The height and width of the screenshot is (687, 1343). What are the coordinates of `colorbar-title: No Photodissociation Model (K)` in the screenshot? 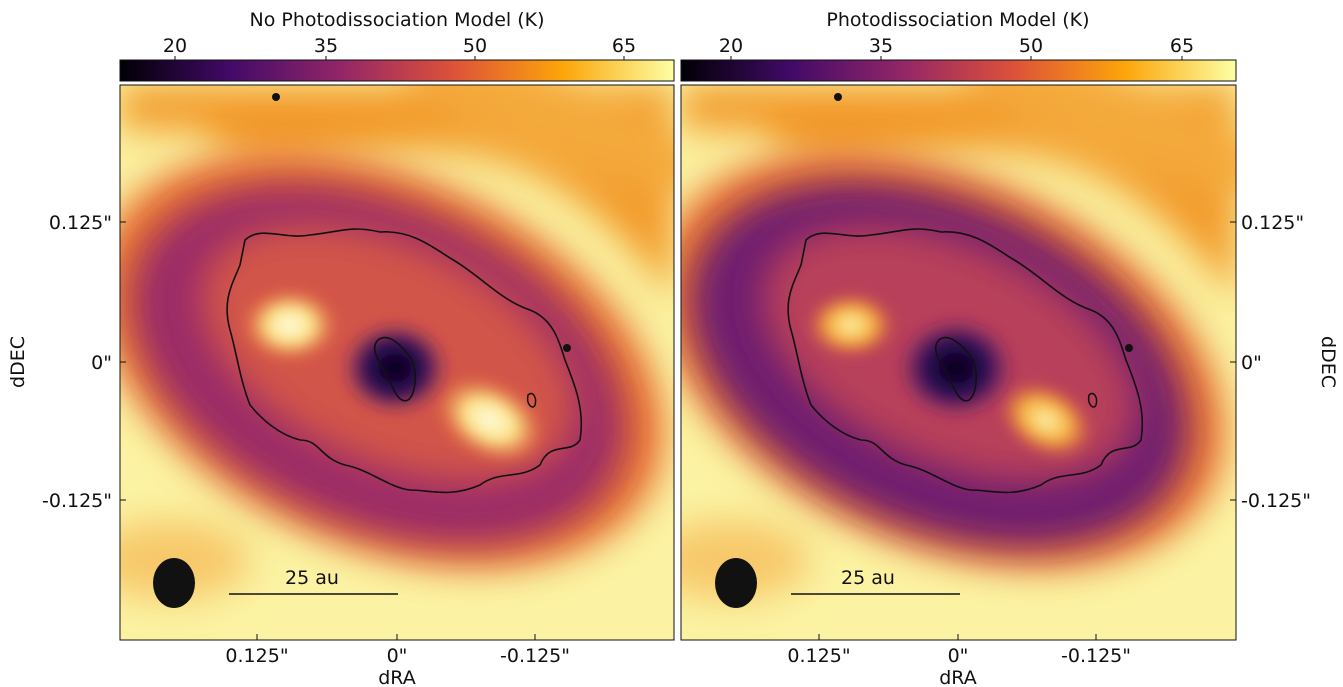 It's located at (396, 20).